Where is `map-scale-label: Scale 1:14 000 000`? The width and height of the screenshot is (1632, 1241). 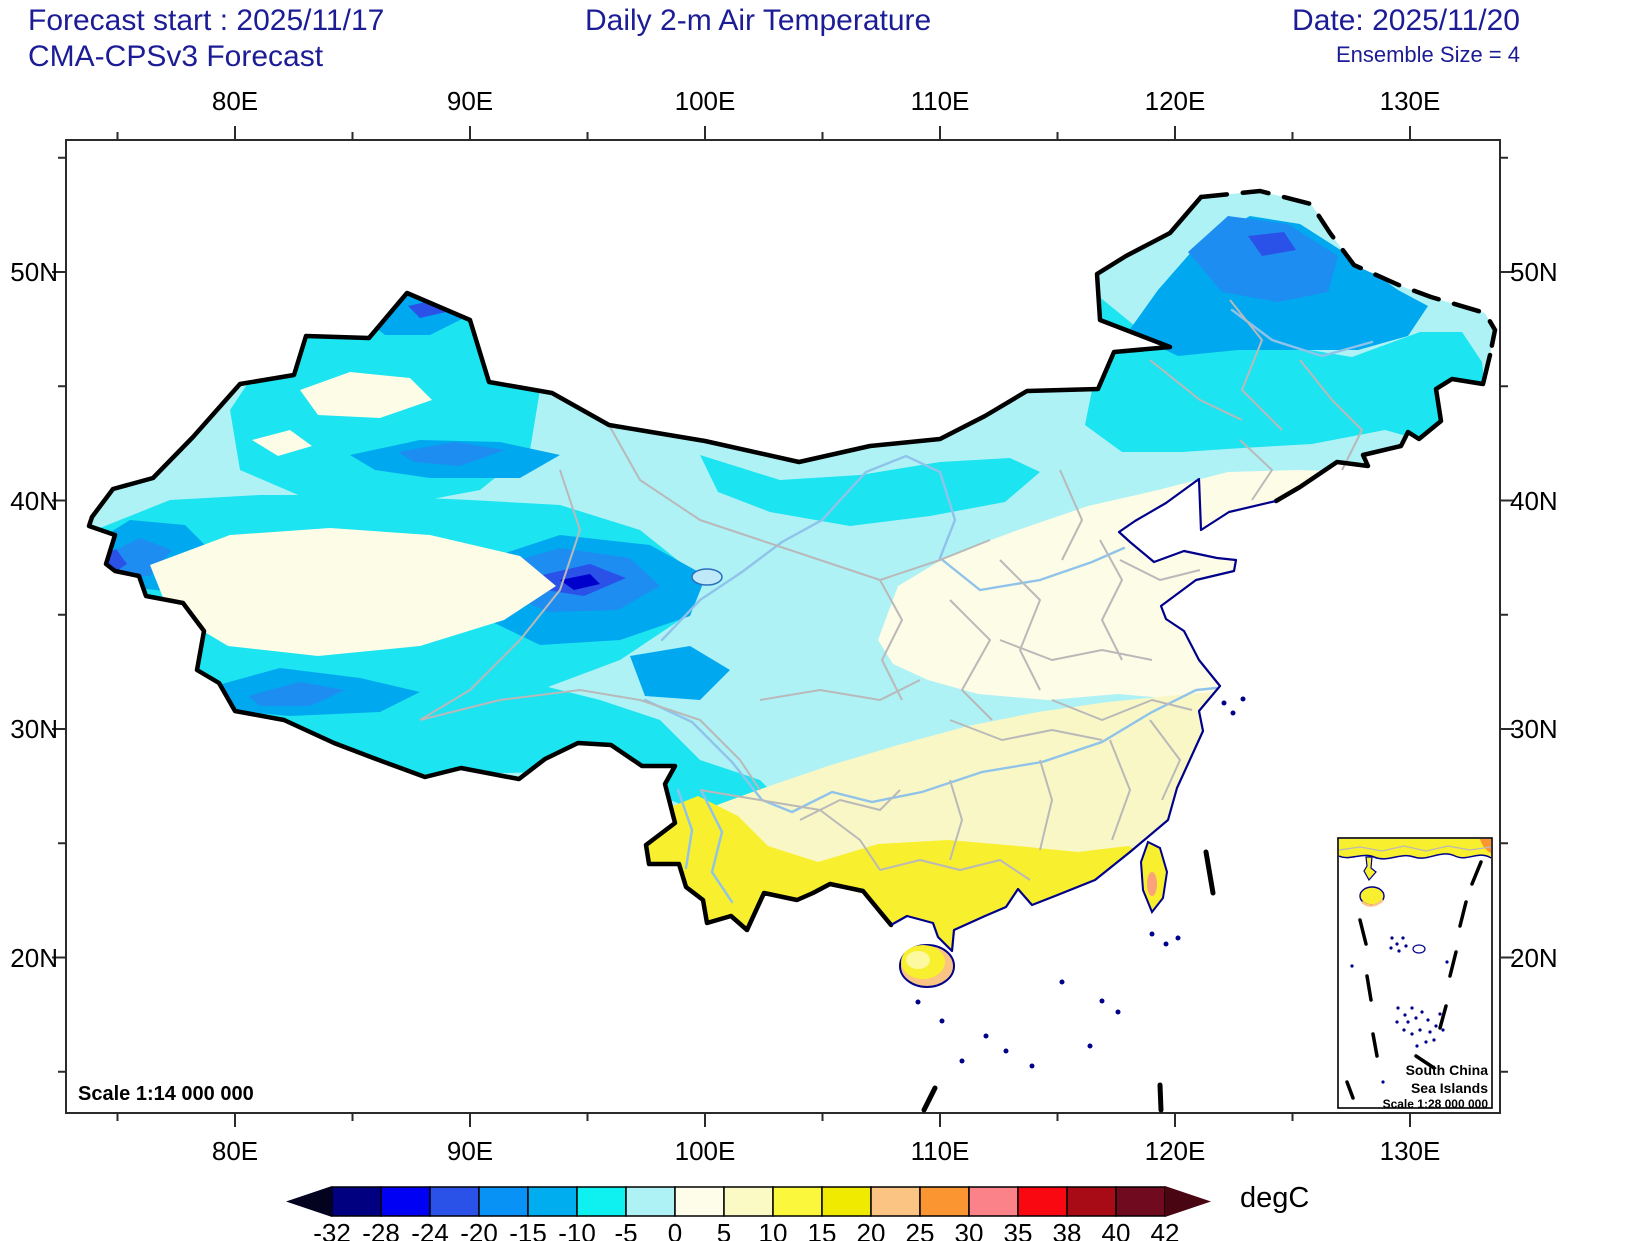 map-scale-label: Scale 1:14 000 000 is located at coordinates (166, 1094).